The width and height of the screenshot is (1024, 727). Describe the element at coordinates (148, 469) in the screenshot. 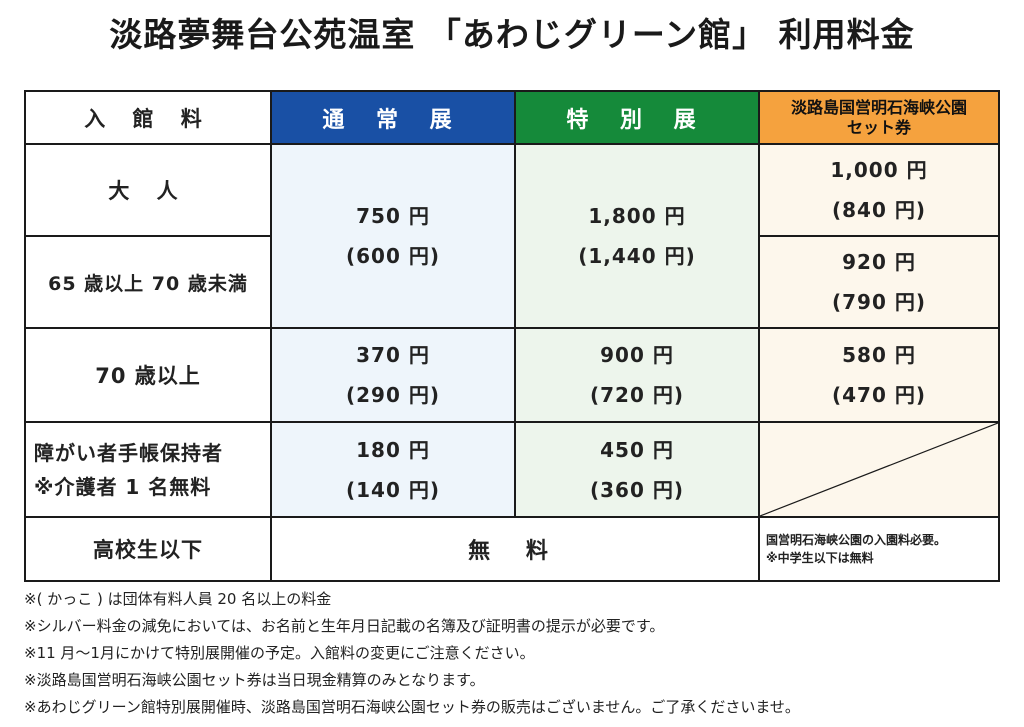

I see `row-label-disability: 障がい者手帳保持者 ※介護者 1 名無料` at that location.